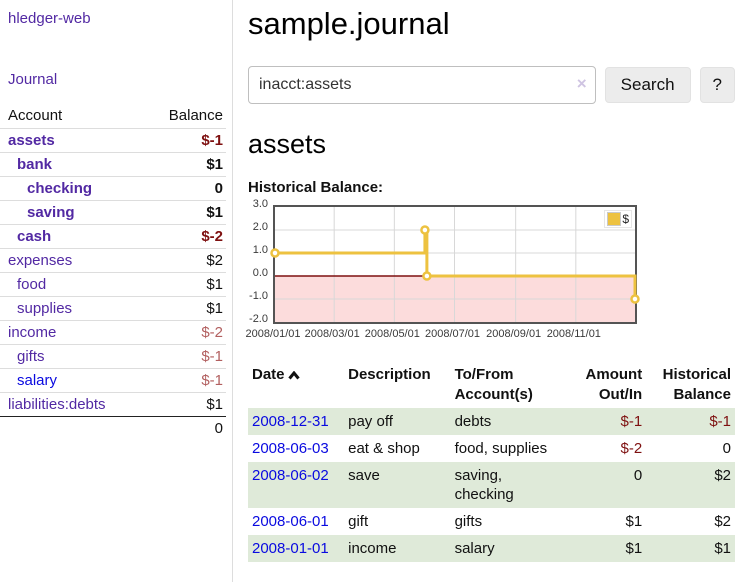  I want to click on balance-line-chart, so click(455, 264).